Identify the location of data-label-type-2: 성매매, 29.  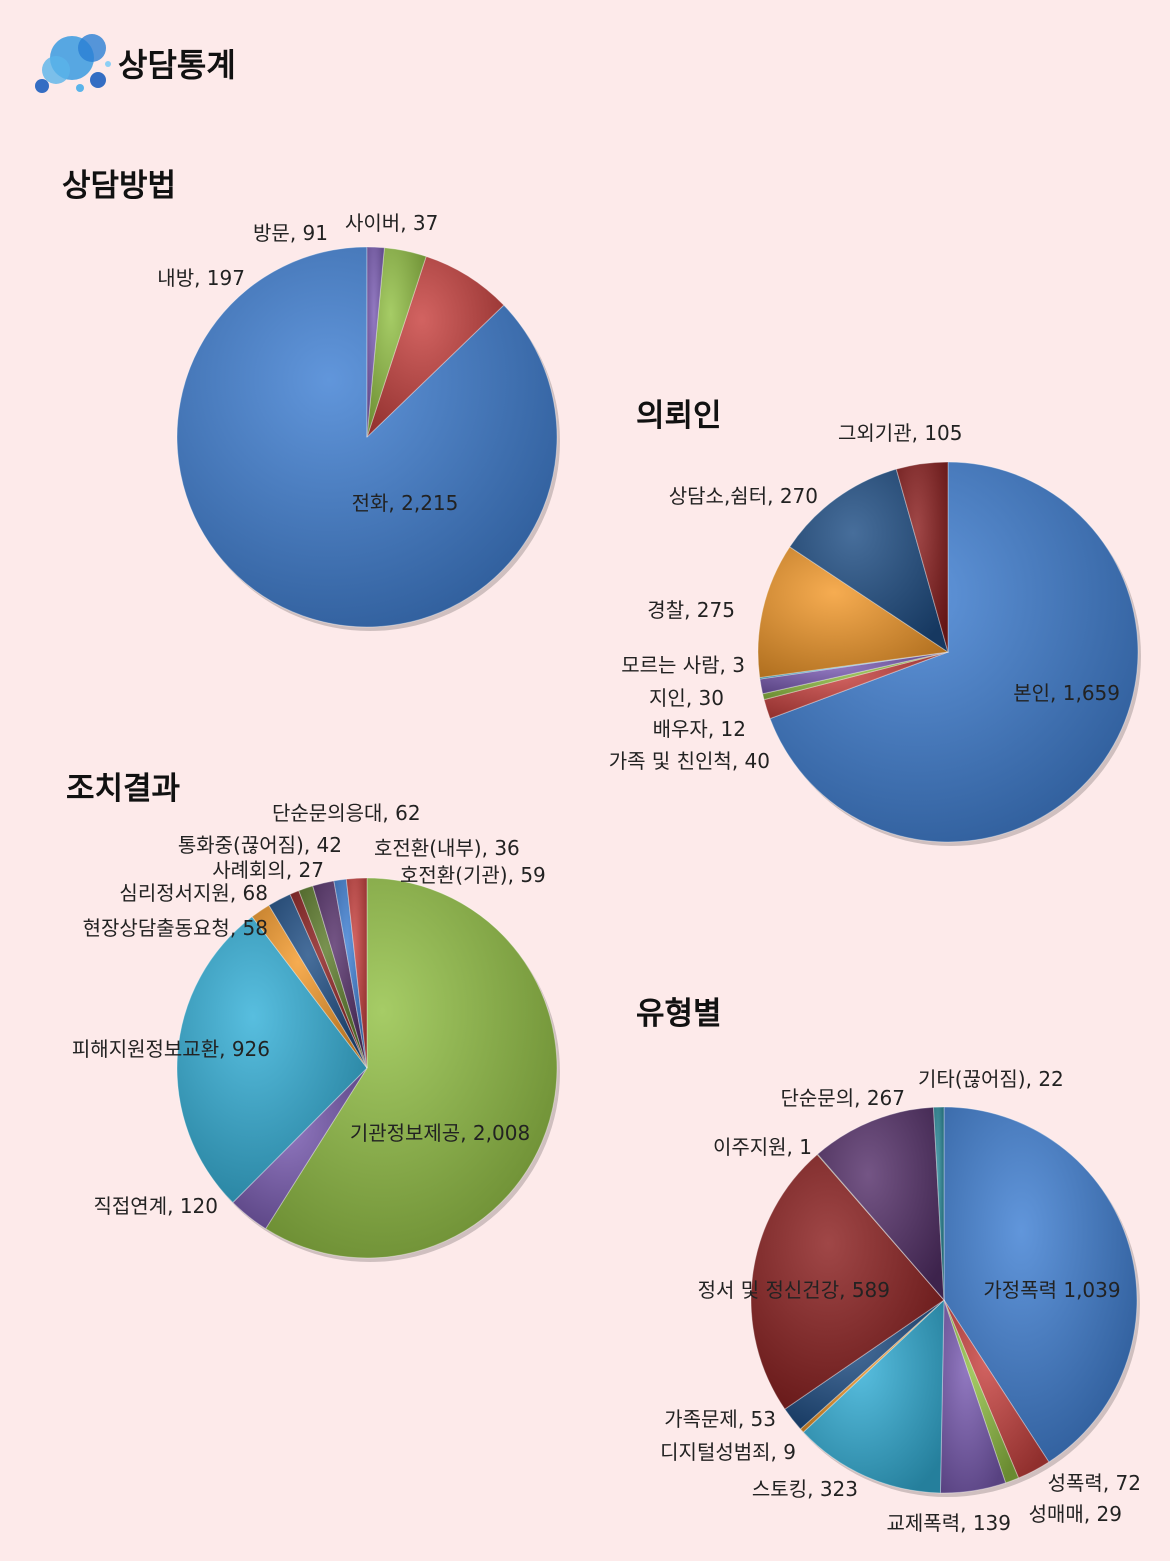
(1075, 1514).